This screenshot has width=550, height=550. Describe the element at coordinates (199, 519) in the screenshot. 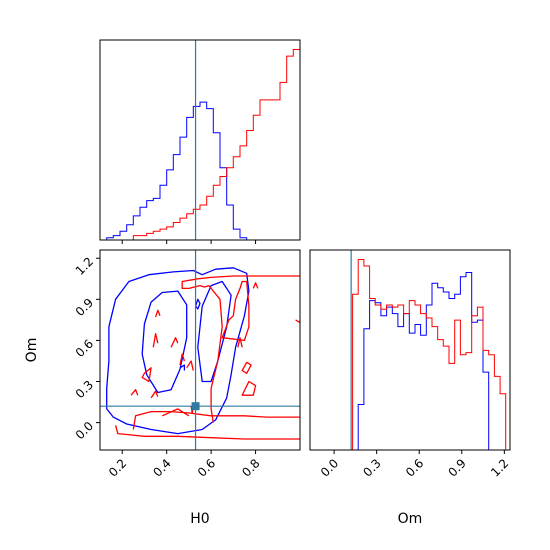

I see `x-axis-label-H0: H0` at that location.